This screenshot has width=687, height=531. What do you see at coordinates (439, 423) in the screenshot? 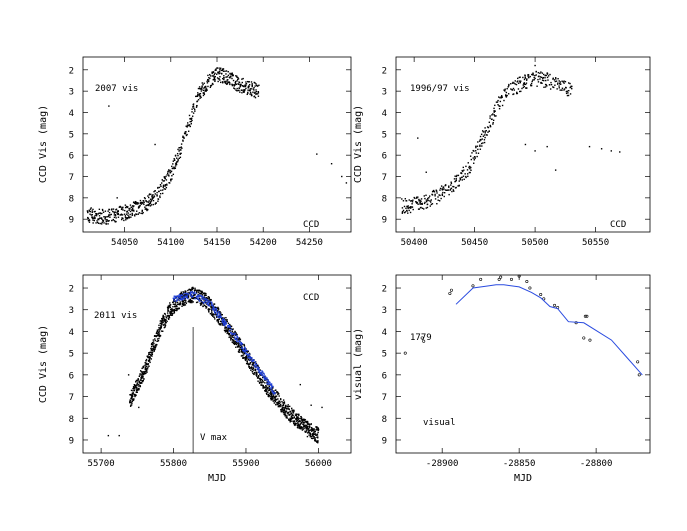
I see `panel-source-label: visual` at bounding box center [439, 423].